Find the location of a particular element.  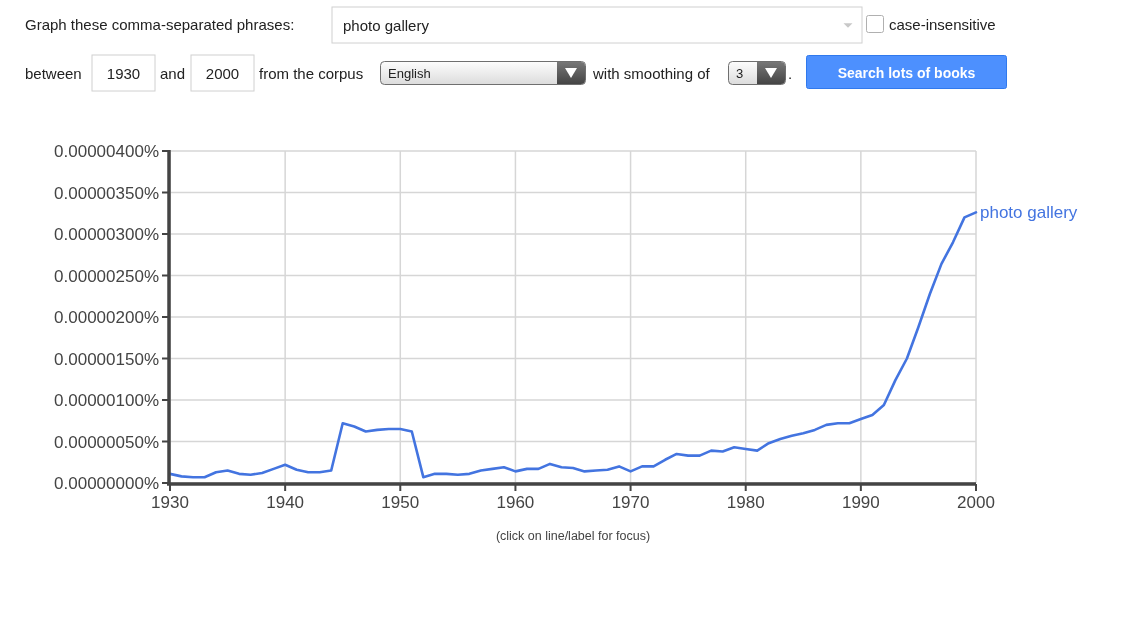

text: (click on line/label for focus) is located at coordinates (573, 536).